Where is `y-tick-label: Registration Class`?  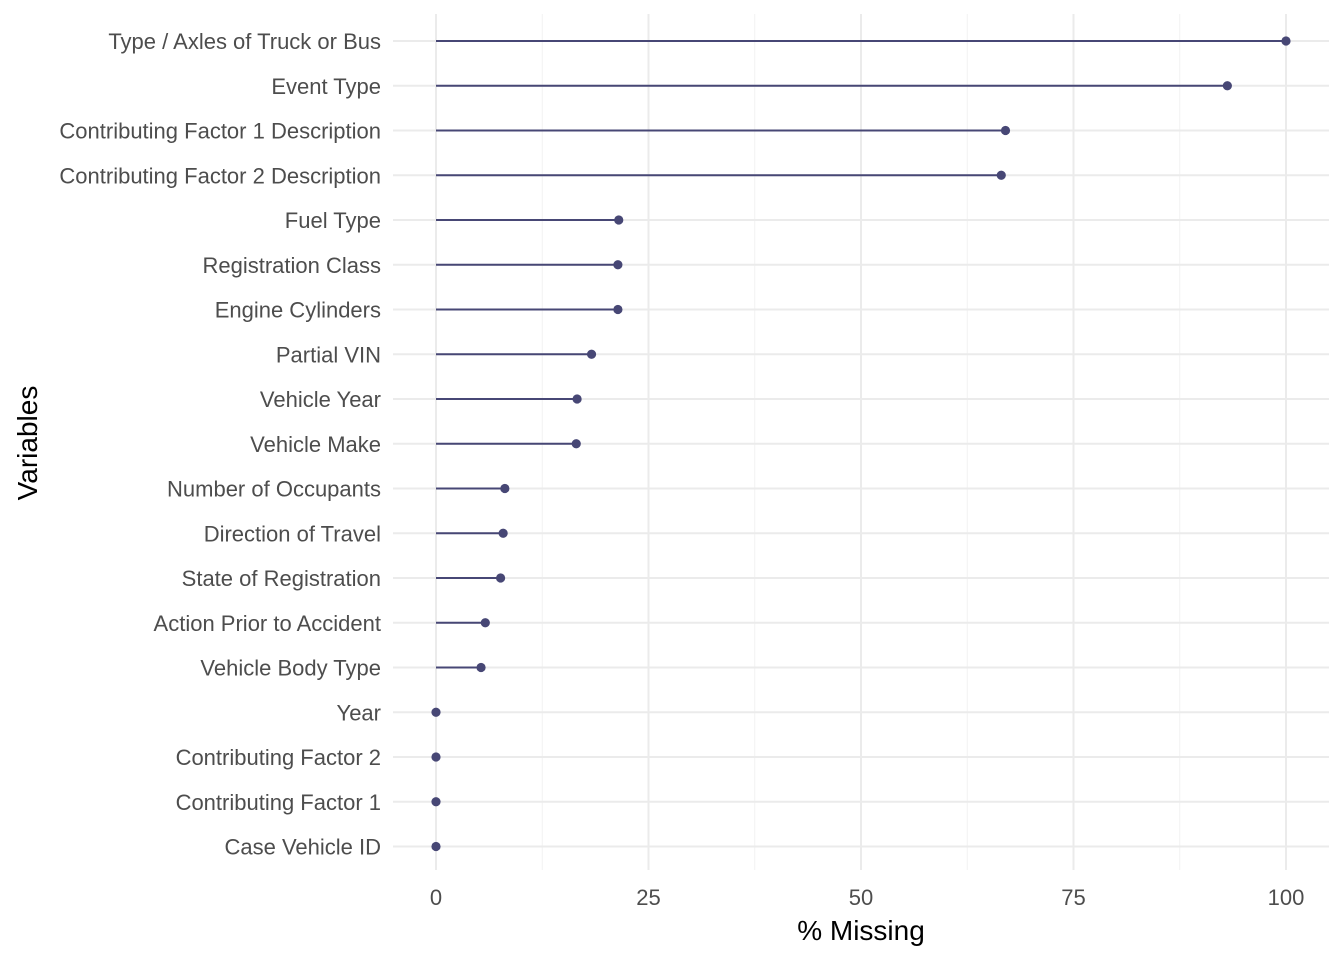 y-tick-label: Registration Class is located at coordinates (291, 265).